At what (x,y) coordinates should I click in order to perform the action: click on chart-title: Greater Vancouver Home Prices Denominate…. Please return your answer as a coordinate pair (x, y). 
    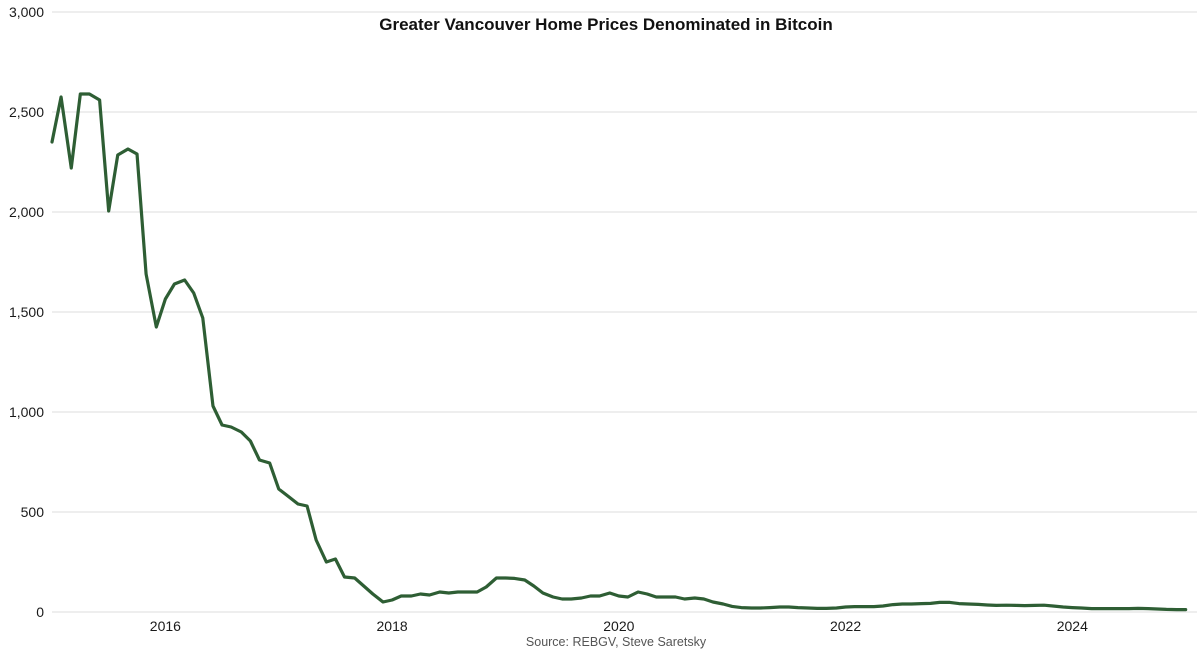
    Looking at the image, I should click on (605, 24).